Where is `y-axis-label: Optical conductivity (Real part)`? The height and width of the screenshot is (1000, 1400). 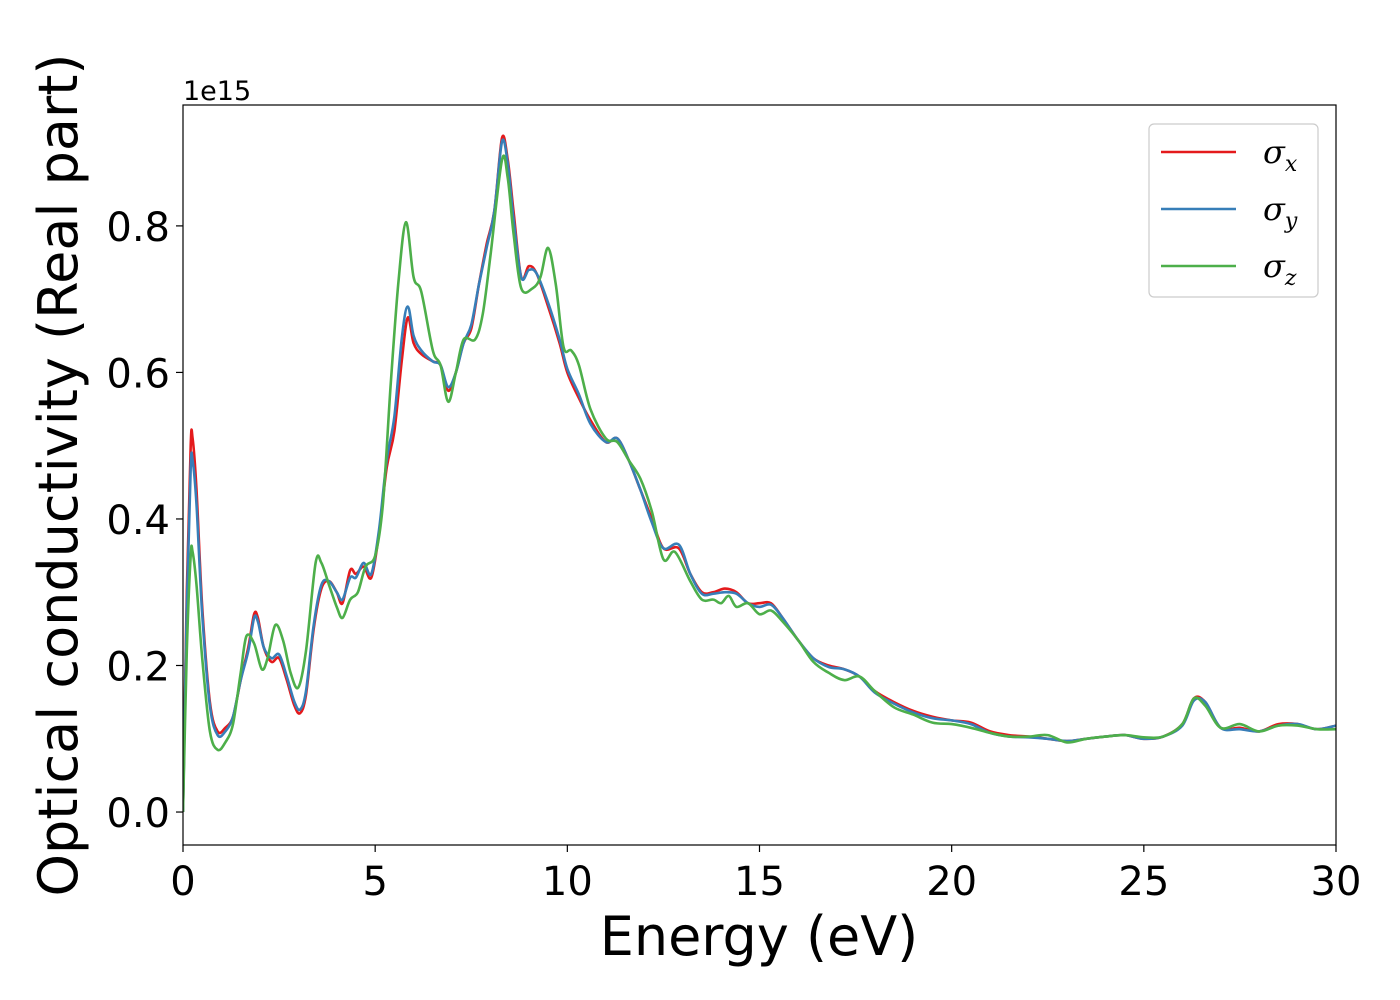
y-axis-label: Optical conductivity (Real part) is located at coordinates (58, 475).